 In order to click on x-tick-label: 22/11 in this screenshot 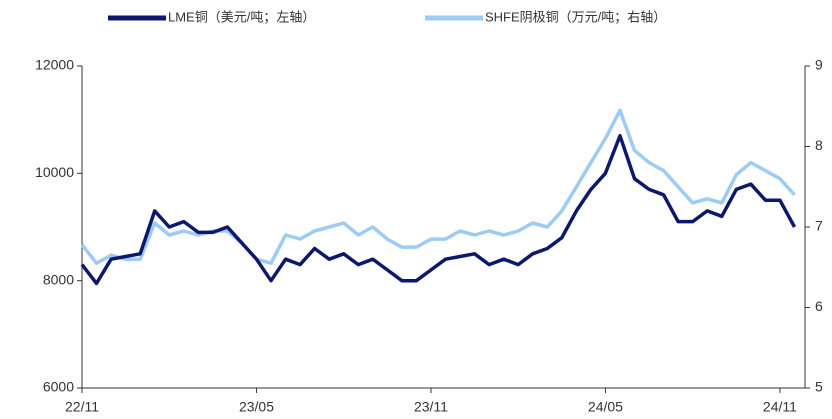, I will do `click(82, 407)`.